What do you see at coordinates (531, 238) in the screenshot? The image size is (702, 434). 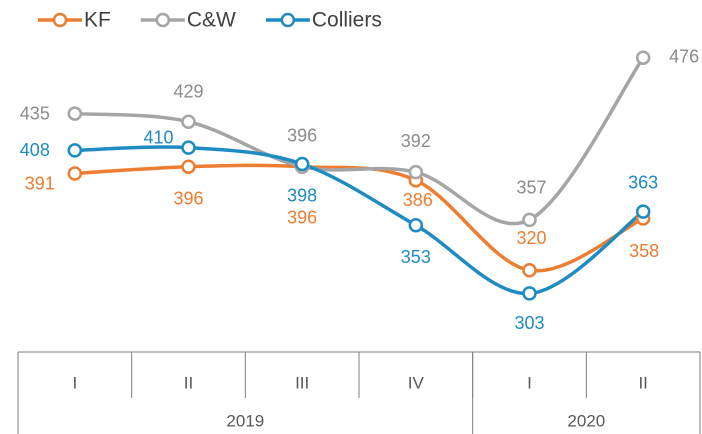 I see `data-label: 320` at bounding box center [531, 238].